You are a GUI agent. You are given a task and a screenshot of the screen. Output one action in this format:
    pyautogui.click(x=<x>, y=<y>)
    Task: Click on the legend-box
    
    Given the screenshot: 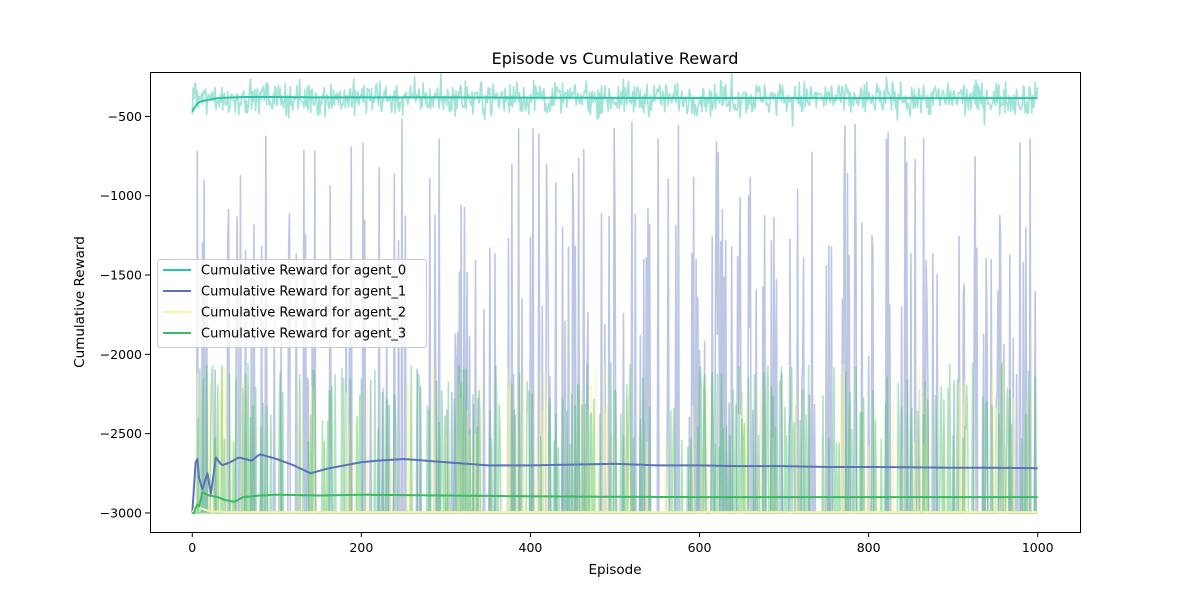 What is the action you would take?
    pyautogui.click(x=292, y=303)
    